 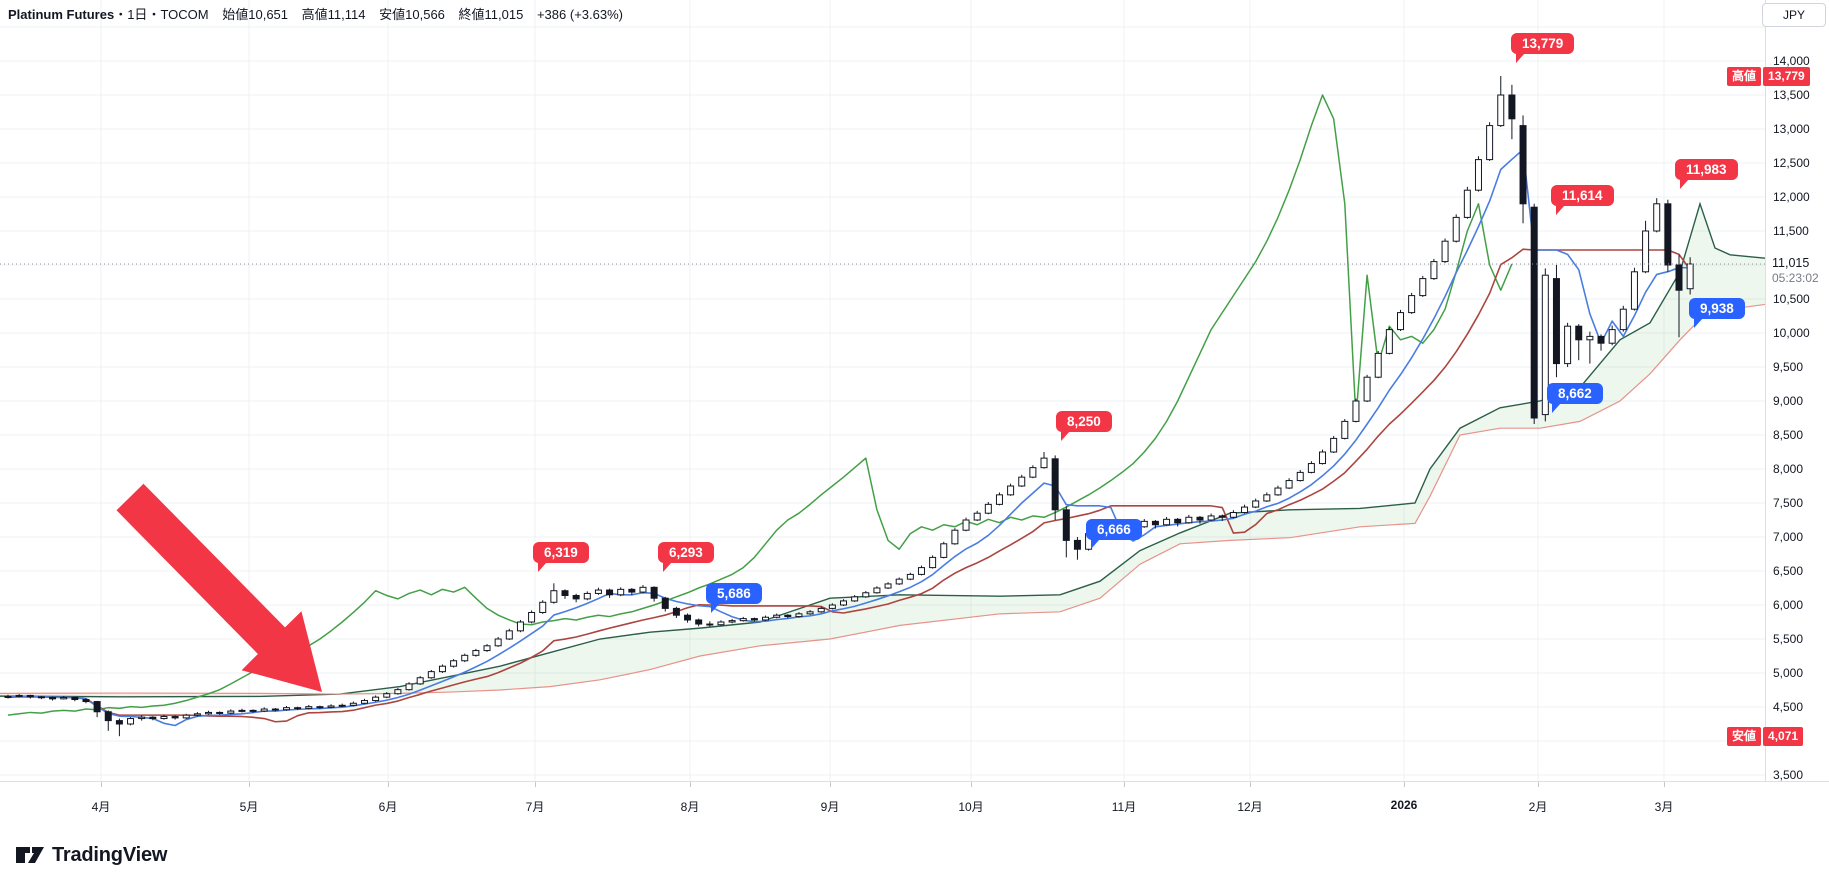 What do you see at coordinates (1538, 807) in the screenshot?
I see `time-tick-label: 2月` at bounding box center [1538, 807].